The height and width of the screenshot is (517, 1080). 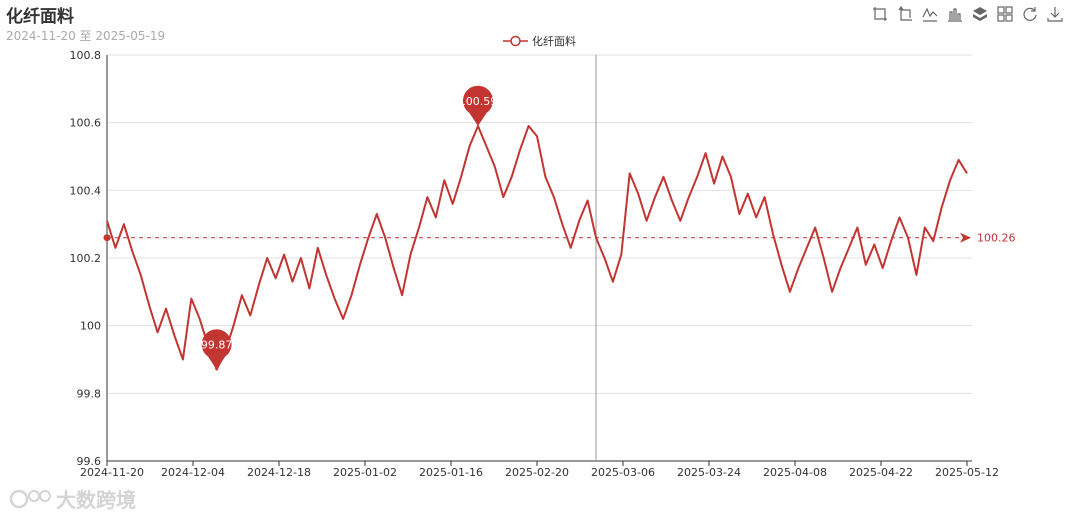 What do you see at coordinates (967, 14) in the screenshot?
I see `toolbox` at bounding box center [967, 14].